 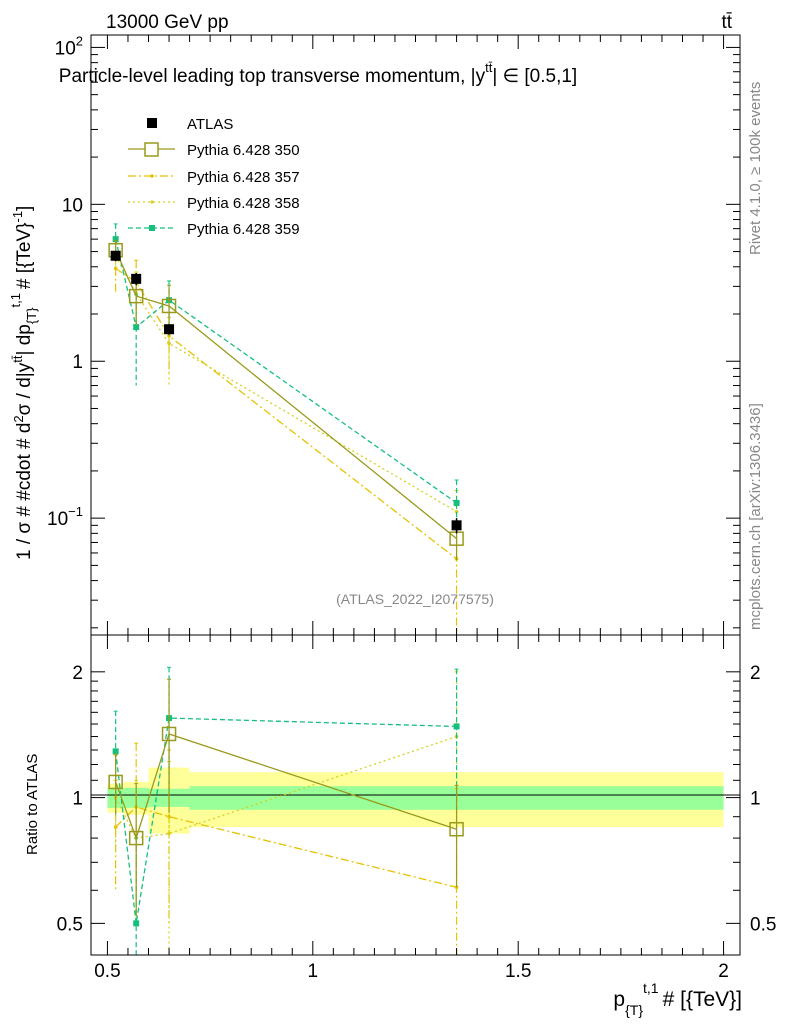 What do you see at coordinates (518, 971) in the screenshot?
I see `x-tick-label: 1.5` at bounding box center [518, 971].